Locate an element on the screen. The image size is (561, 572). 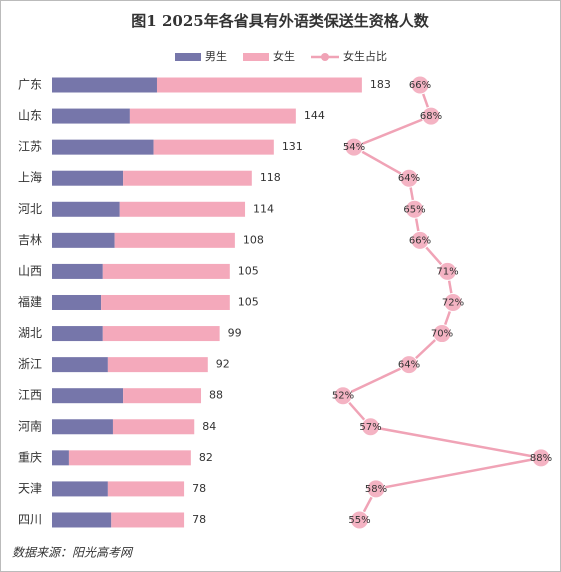
total-label: 131 is located at coordinates (292, 146).